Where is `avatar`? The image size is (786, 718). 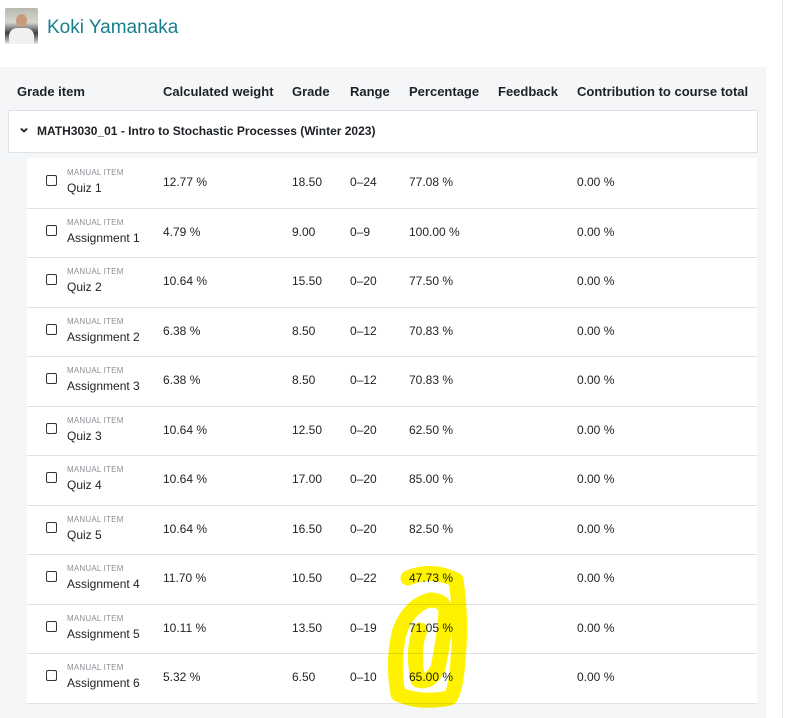 avatar is located at coordinates (21, 26).